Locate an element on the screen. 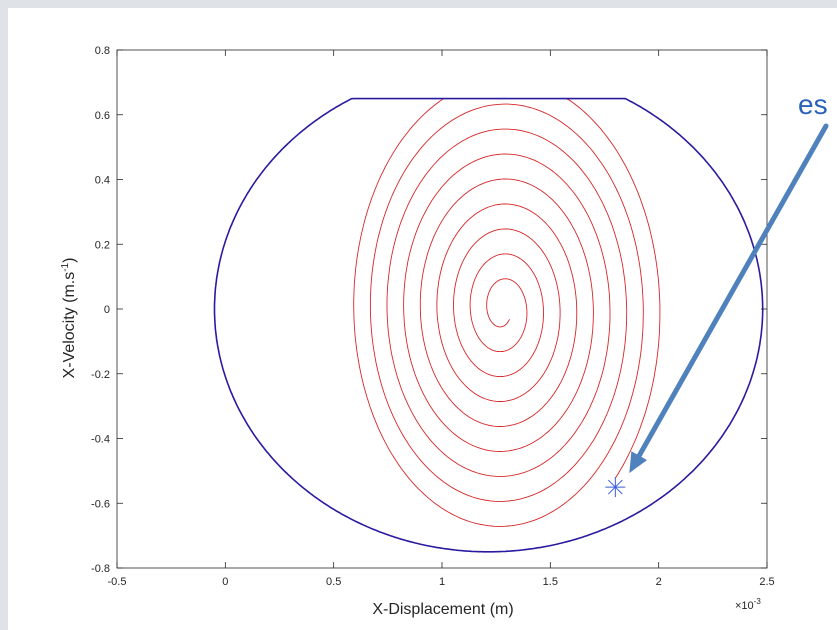  asterisk-stroke is located at coordinates (615, 487).